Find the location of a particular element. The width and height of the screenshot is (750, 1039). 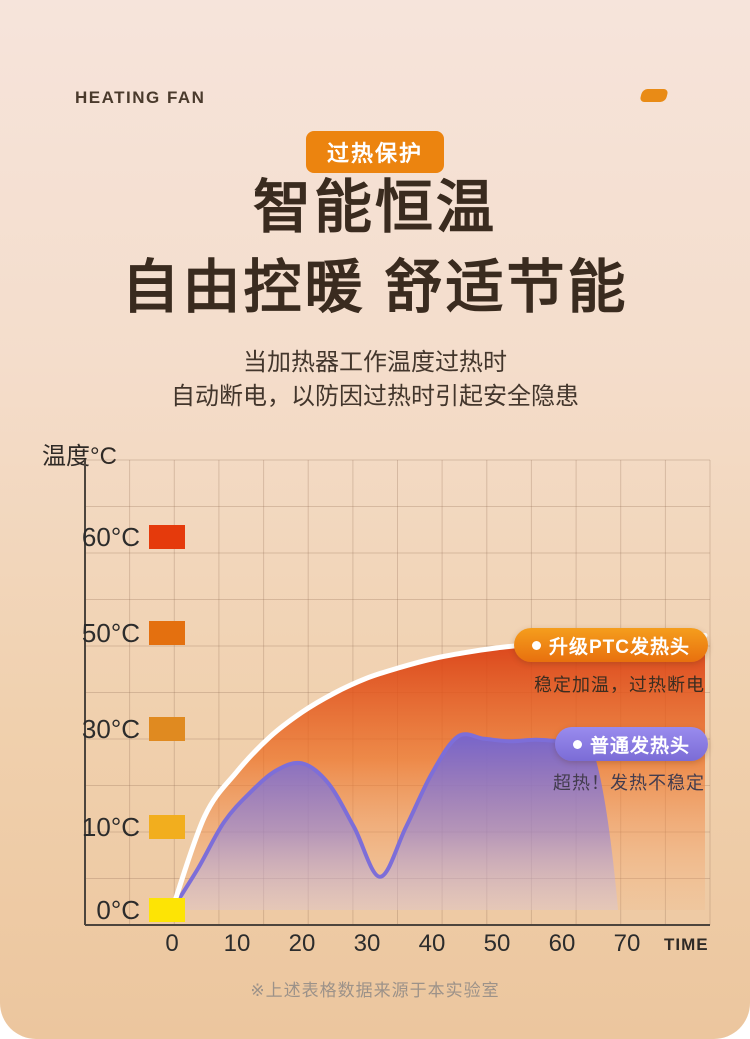

x-axis-title: TIME is located at coordinates (686, 944).